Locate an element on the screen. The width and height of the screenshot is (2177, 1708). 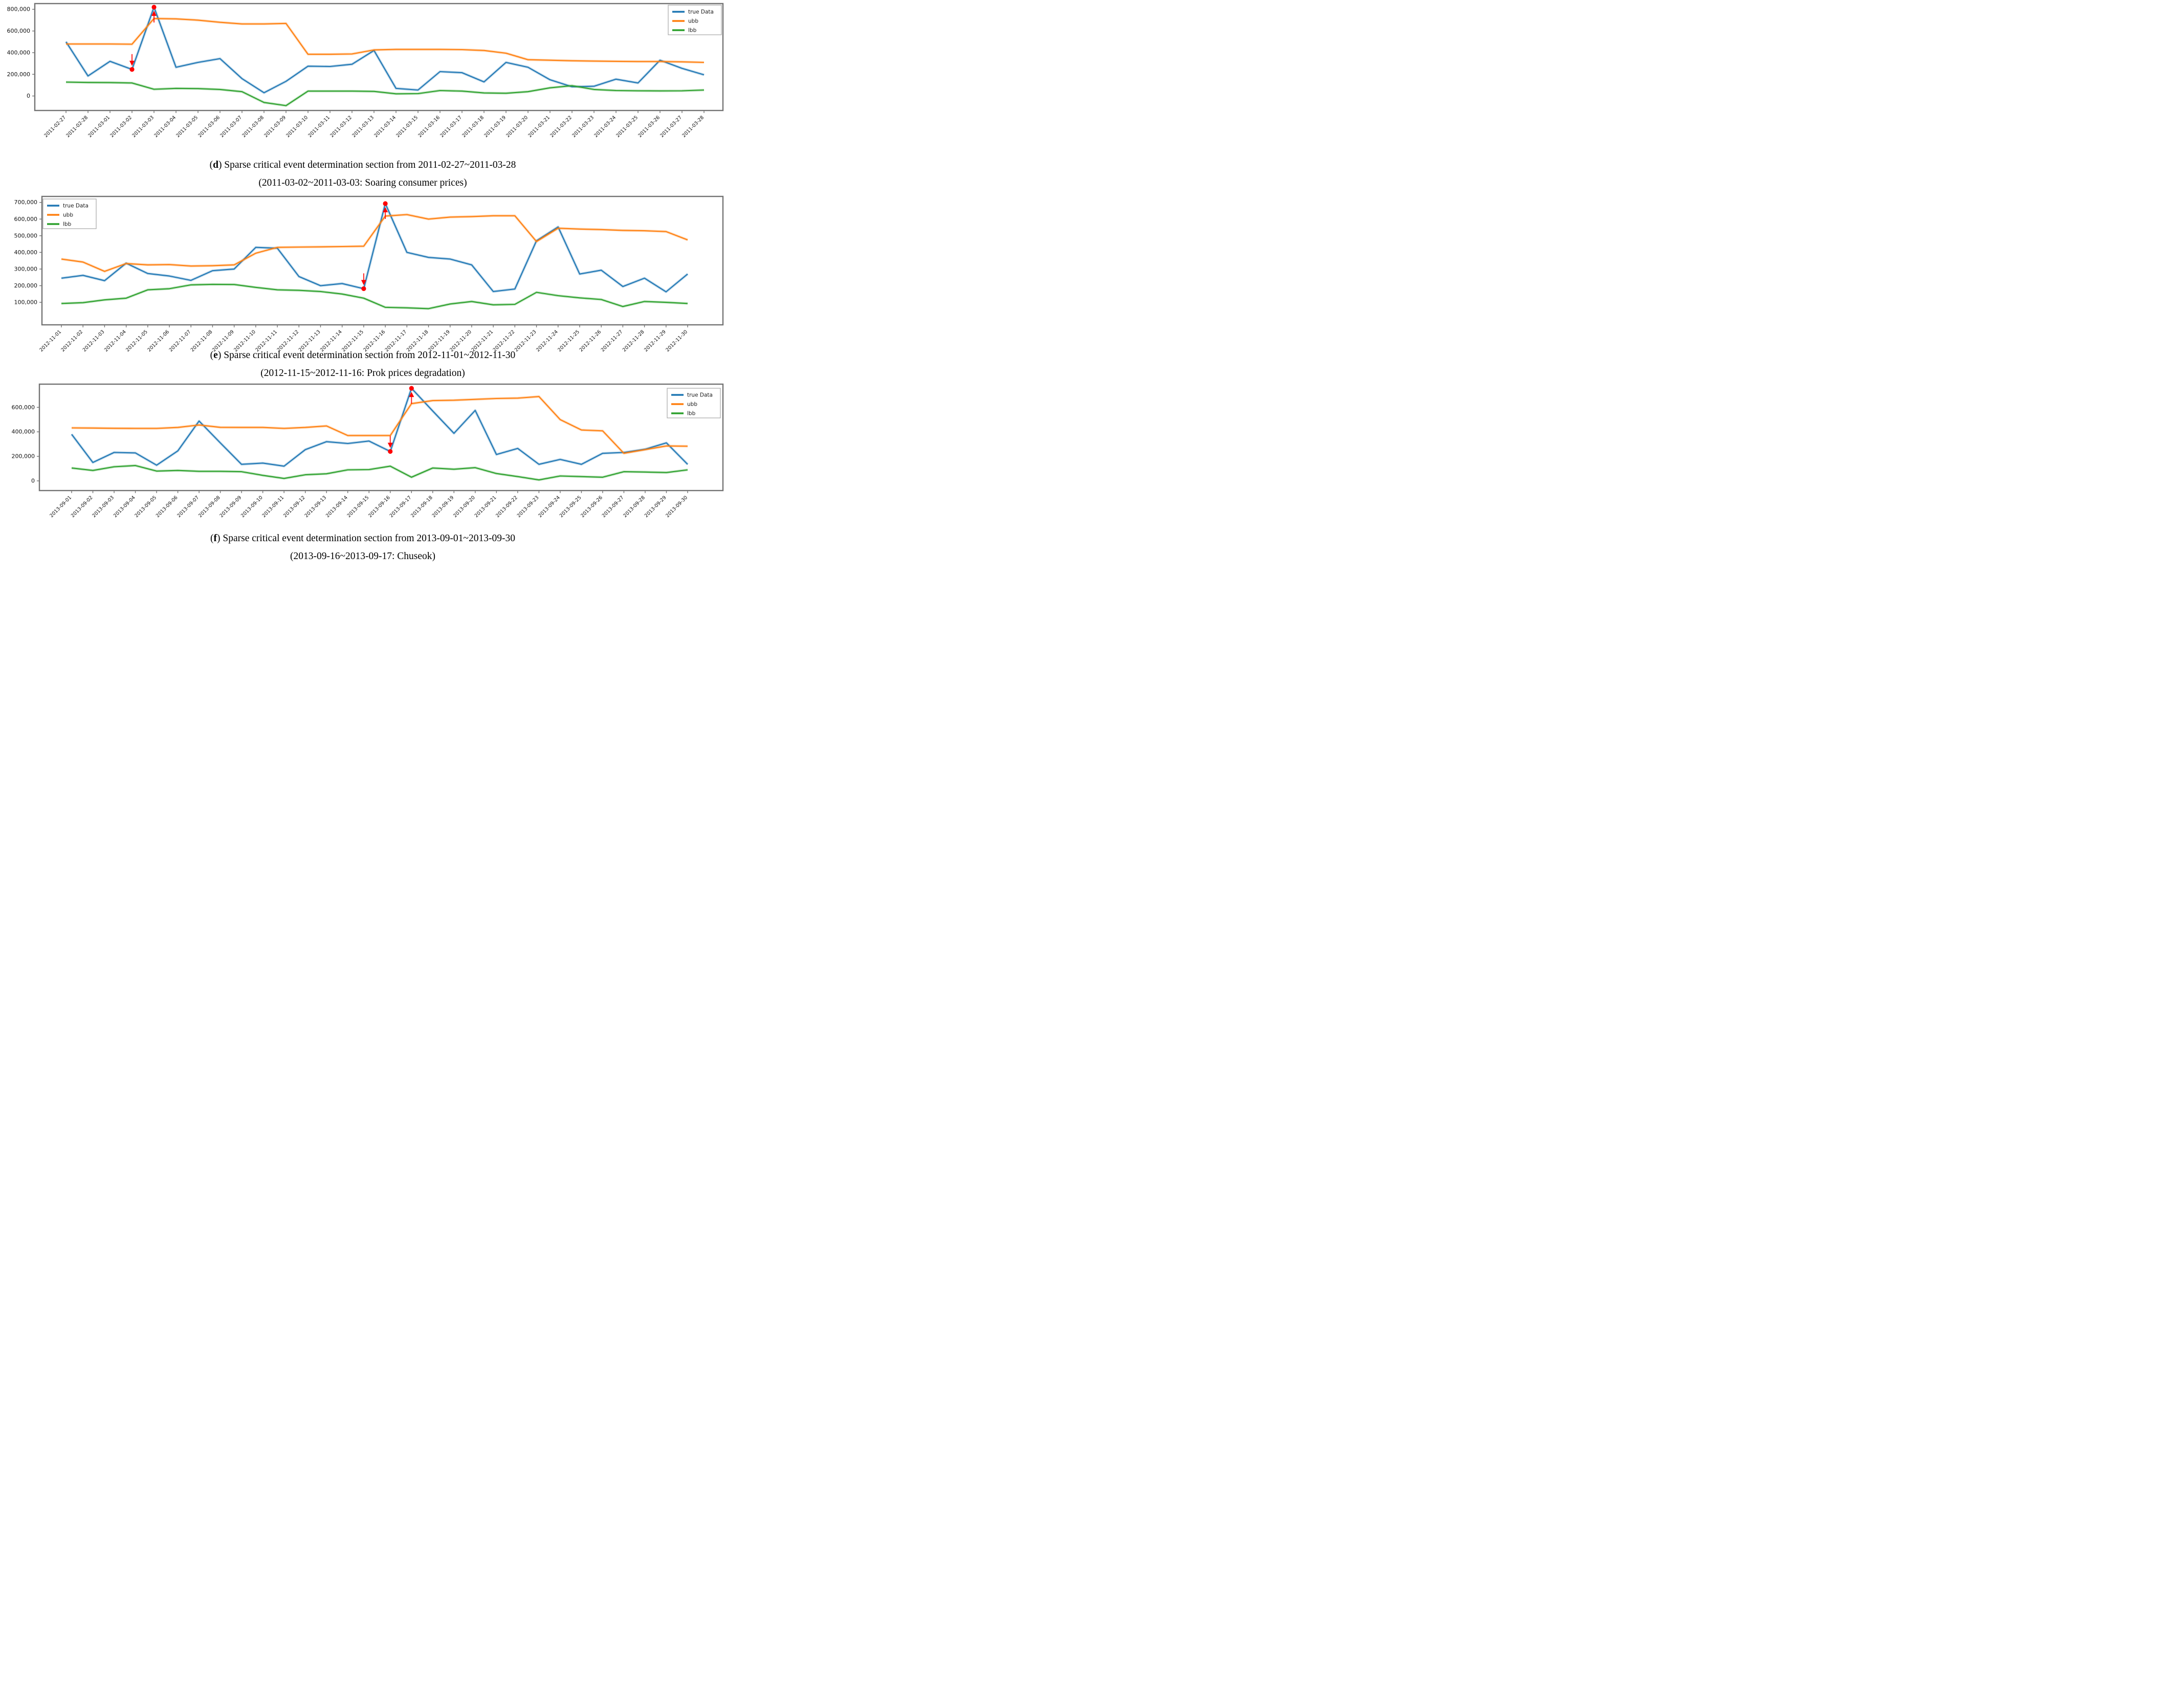
caption-f-open: ( is located at coordinates (212, 538).